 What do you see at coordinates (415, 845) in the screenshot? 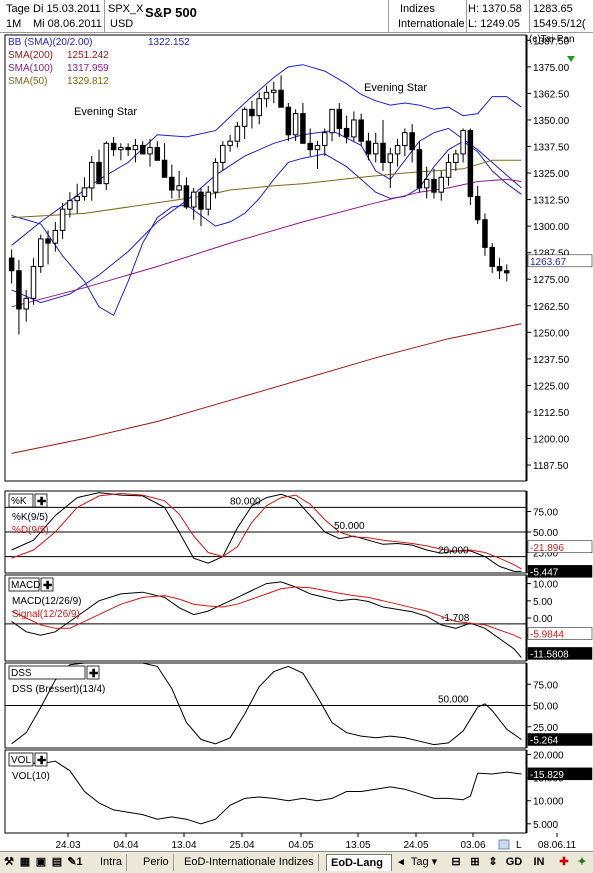
I see `x-tick-label: 24.05` at bounding box center [415, 845].